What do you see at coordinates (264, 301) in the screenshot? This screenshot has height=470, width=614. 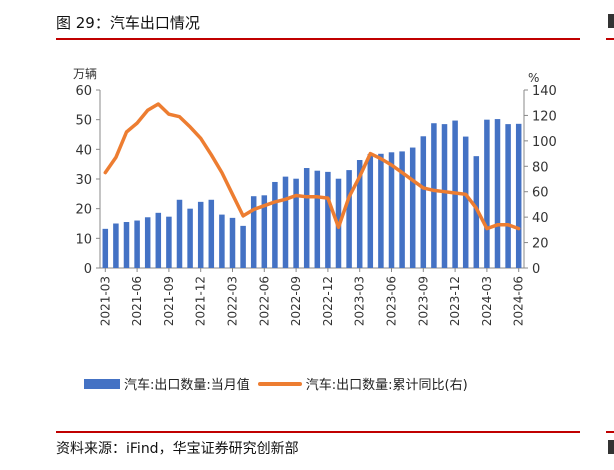 I see `x-tick-label: 2022-06` at bounding box center [264, 301].